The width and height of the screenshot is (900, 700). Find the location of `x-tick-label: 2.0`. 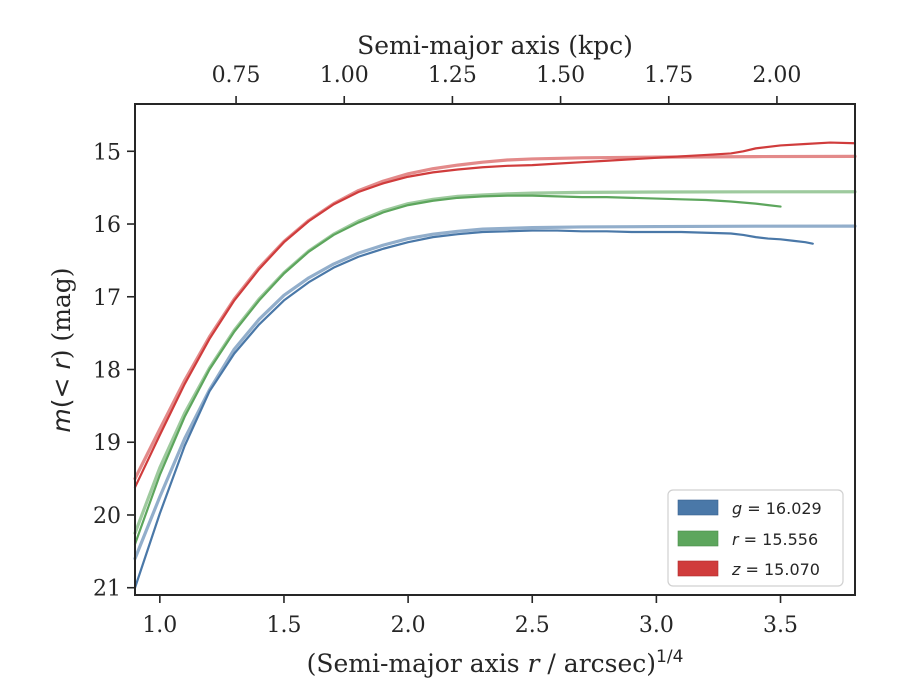

x-tick-label: 2.0 is located at coordinates (408, 625).